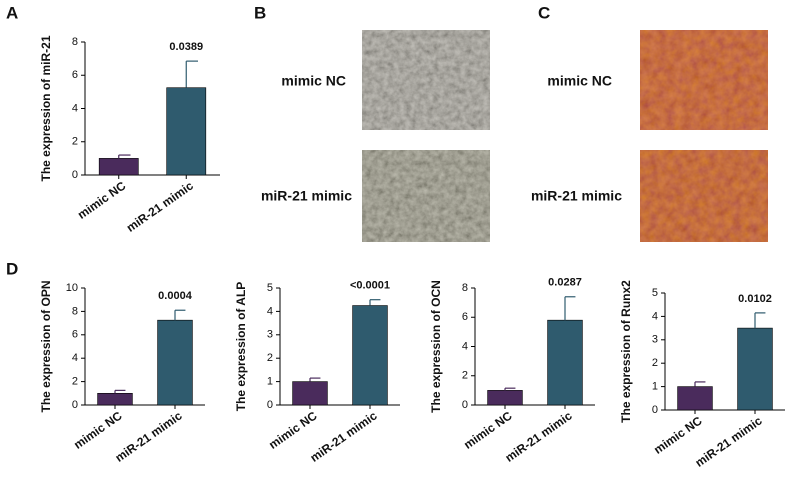 This screenshot has height=487, width=793. Describe the element at coordinates (12, 268) in the screenshot. I see `panel-label: D` at that location.